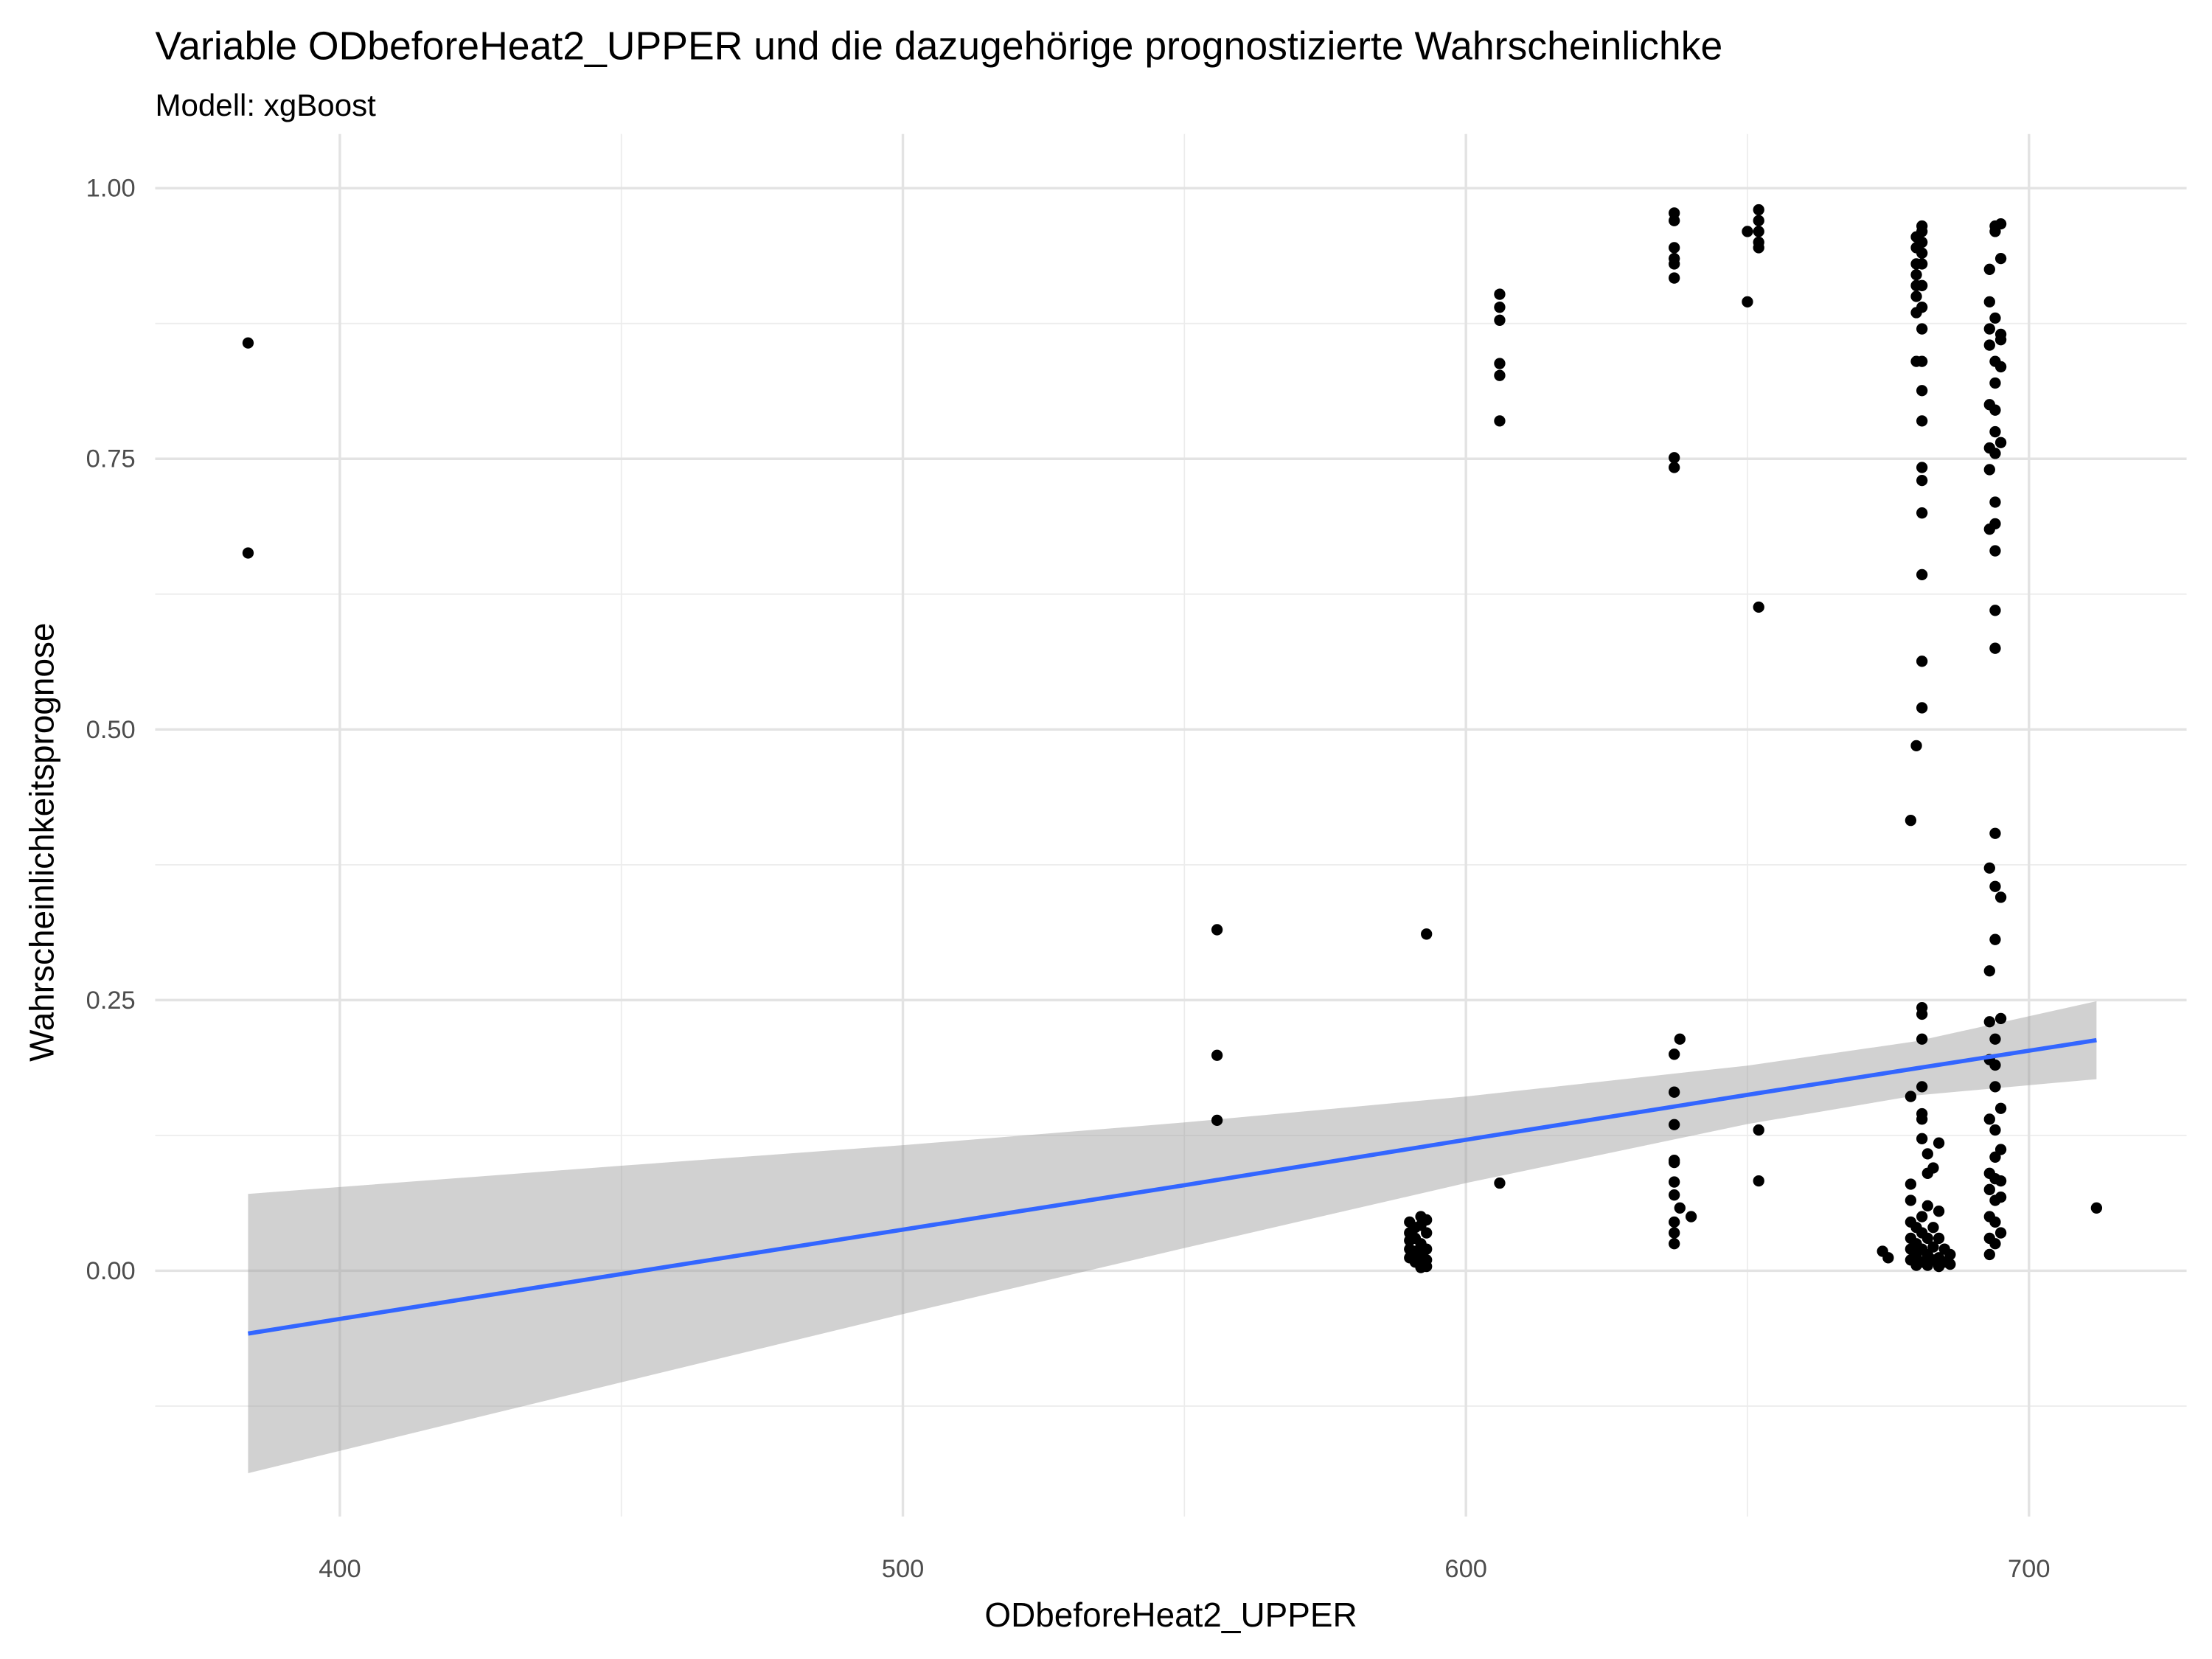 This screenshot has height=1659, width=2212. Describe the element at coordinates (111, 1271) in the screenshot. I see `y-tick-label: 0.00` at that location.